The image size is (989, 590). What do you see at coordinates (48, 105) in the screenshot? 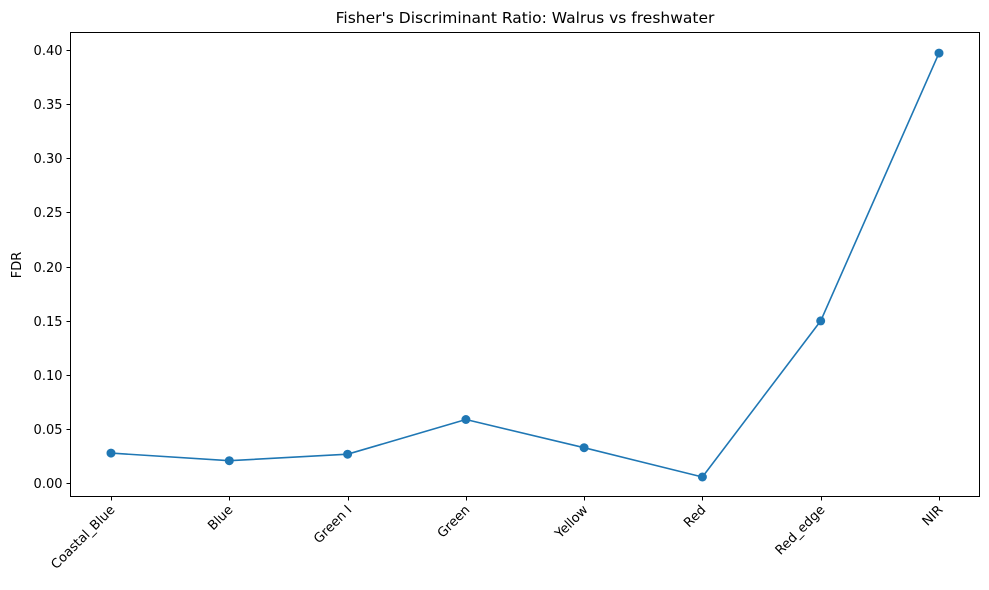
I see `y-tick-label: 0.35` at bounding box center [48, 105].